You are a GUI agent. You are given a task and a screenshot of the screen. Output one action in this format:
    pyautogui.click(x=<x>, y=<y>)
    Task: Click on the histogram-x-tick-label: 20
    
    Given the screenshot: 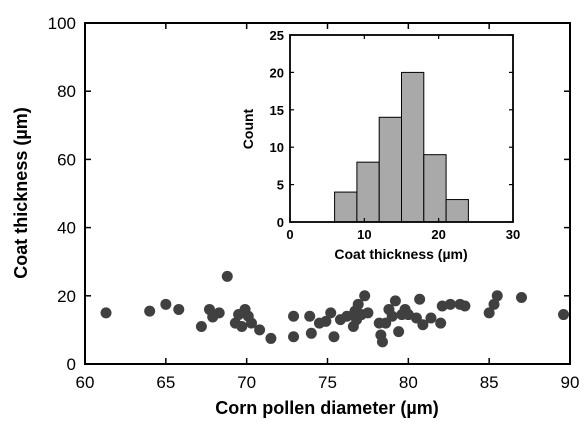 What is the action you would take?
    pyautogui.click(x=438, y=234)
    